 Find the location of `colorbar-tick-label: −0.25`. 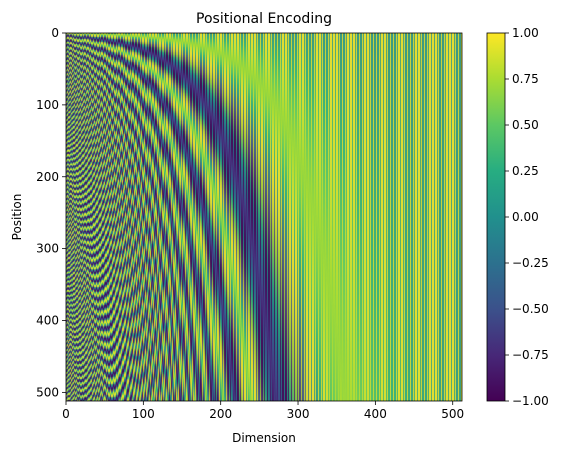

colorbar-tick-label: −0.25 is located at coordinates (530, 263).